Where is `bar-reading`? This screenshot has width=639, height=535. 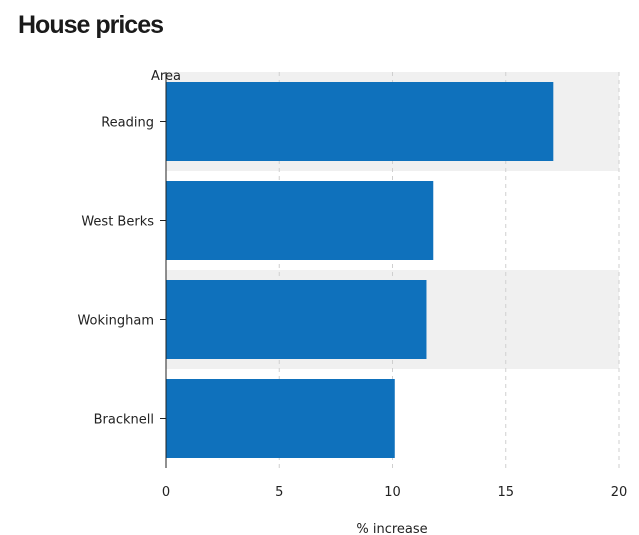 bar-reading is located at coordinates (360, 121).